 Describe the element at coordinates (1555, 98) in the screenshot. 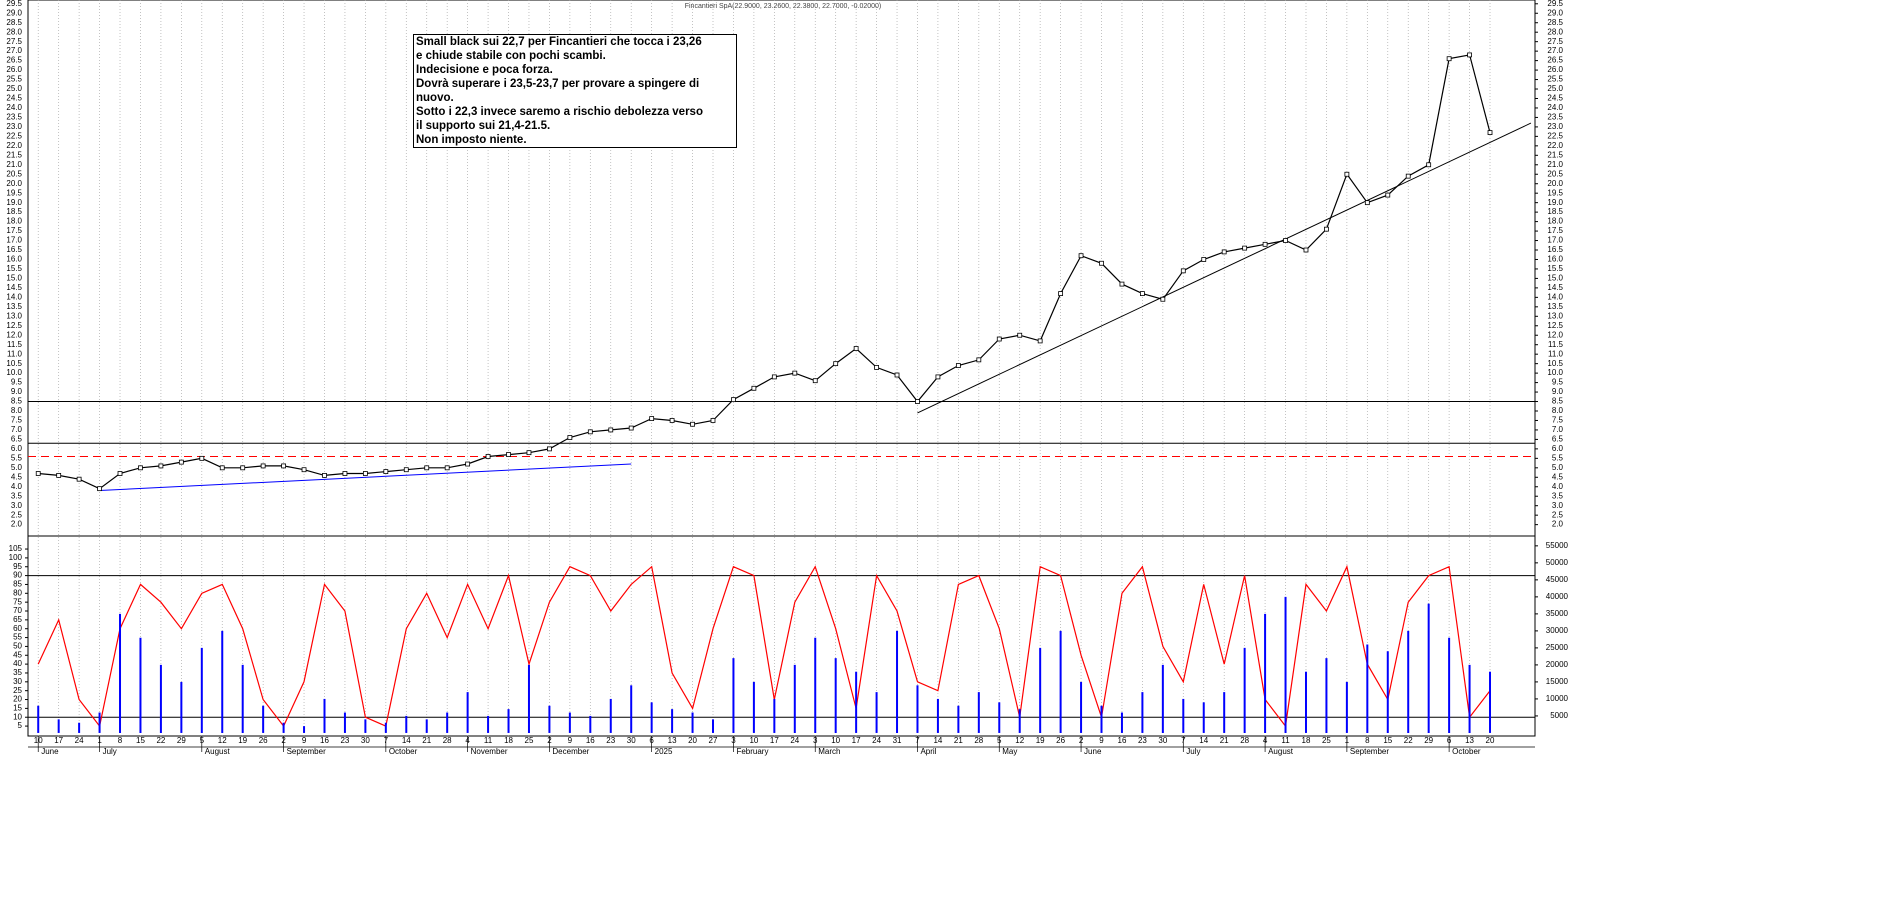

I see `y-tick-label: 24.5` at that location.